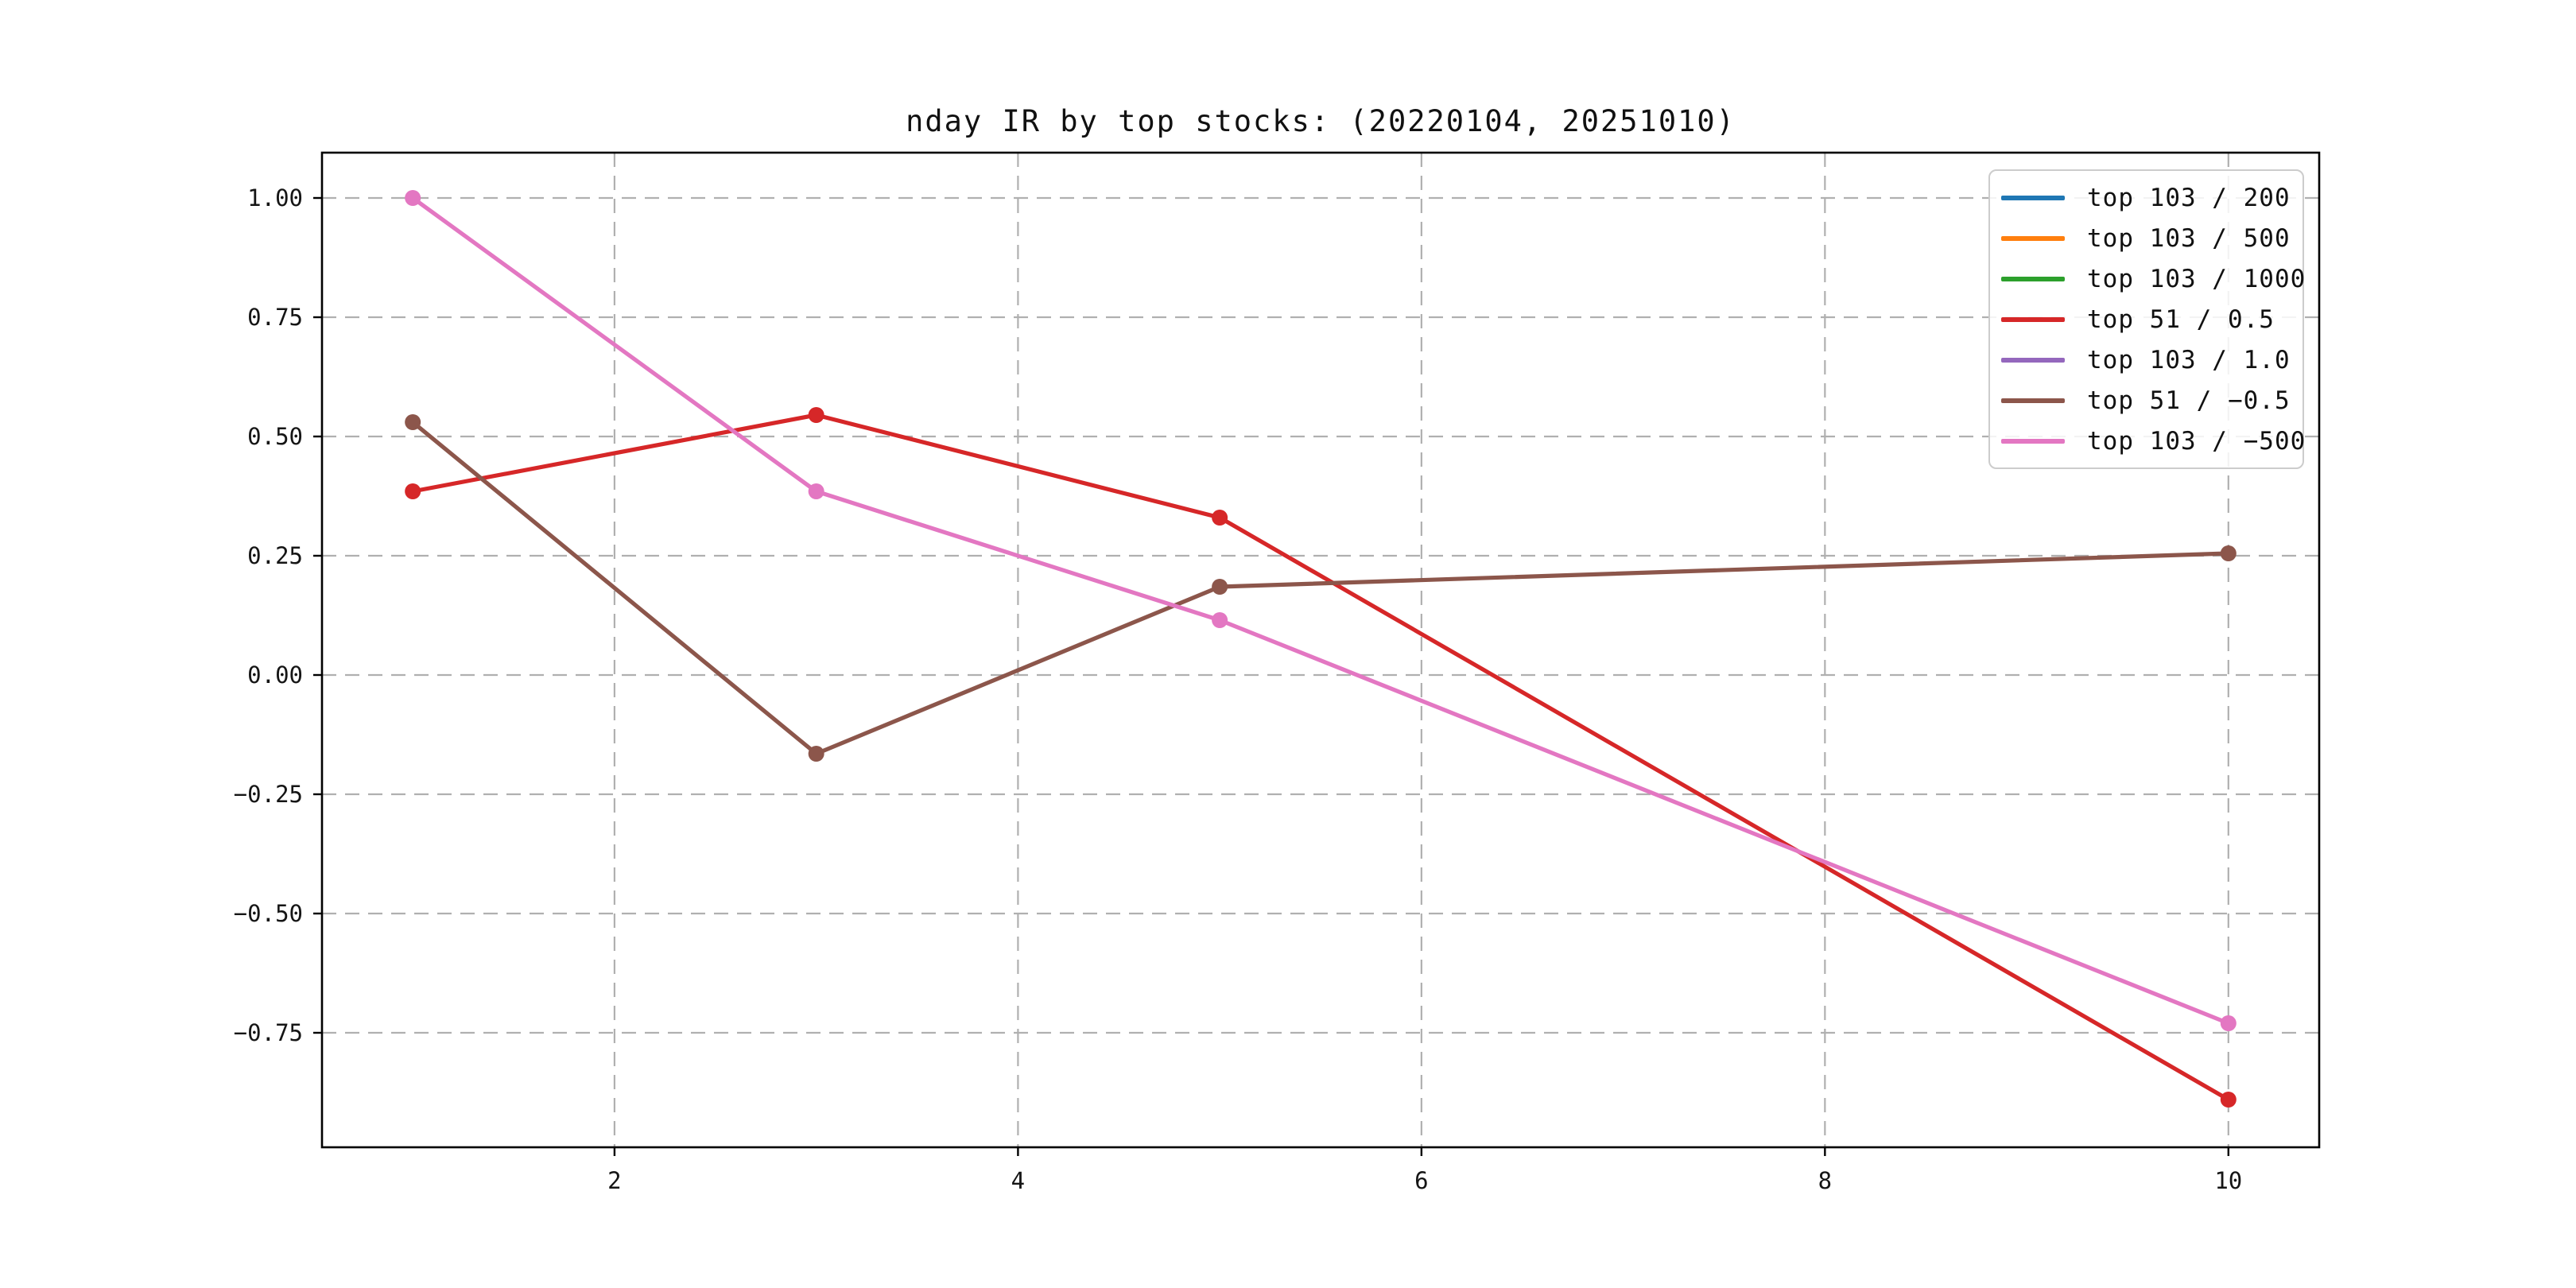  I want to click on legend-item: top 51 / 0.5, so click(2146, 320).